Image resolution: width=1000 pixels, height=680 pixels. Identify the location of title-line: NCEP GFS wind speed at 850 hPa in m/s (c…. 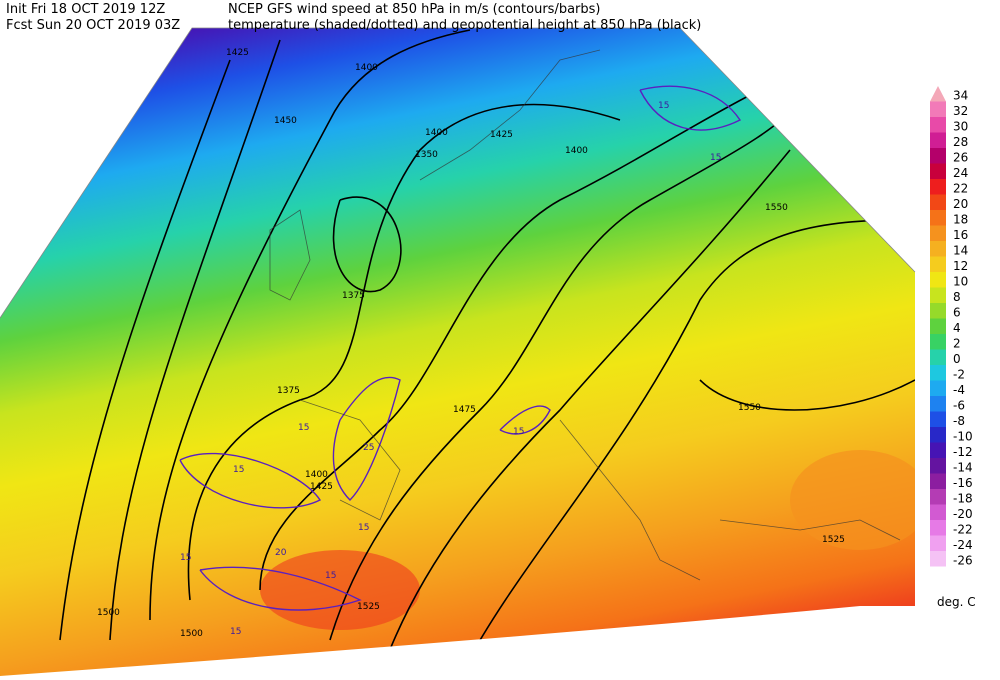
(414, 9).